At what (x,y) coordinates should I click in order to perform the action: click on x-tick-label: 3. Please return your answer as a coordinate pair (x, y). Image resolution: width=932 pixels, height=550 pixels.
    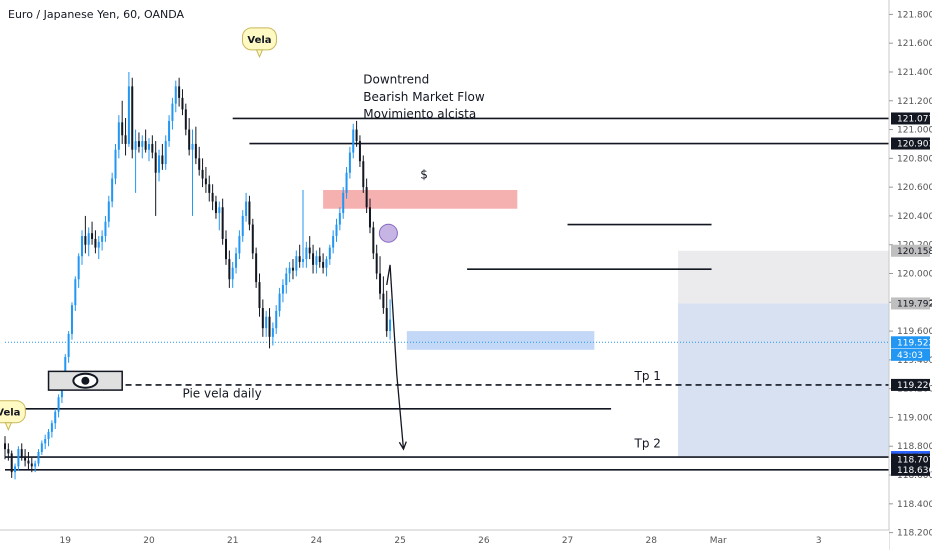
    Looking at the image, I should click on (819, 541).